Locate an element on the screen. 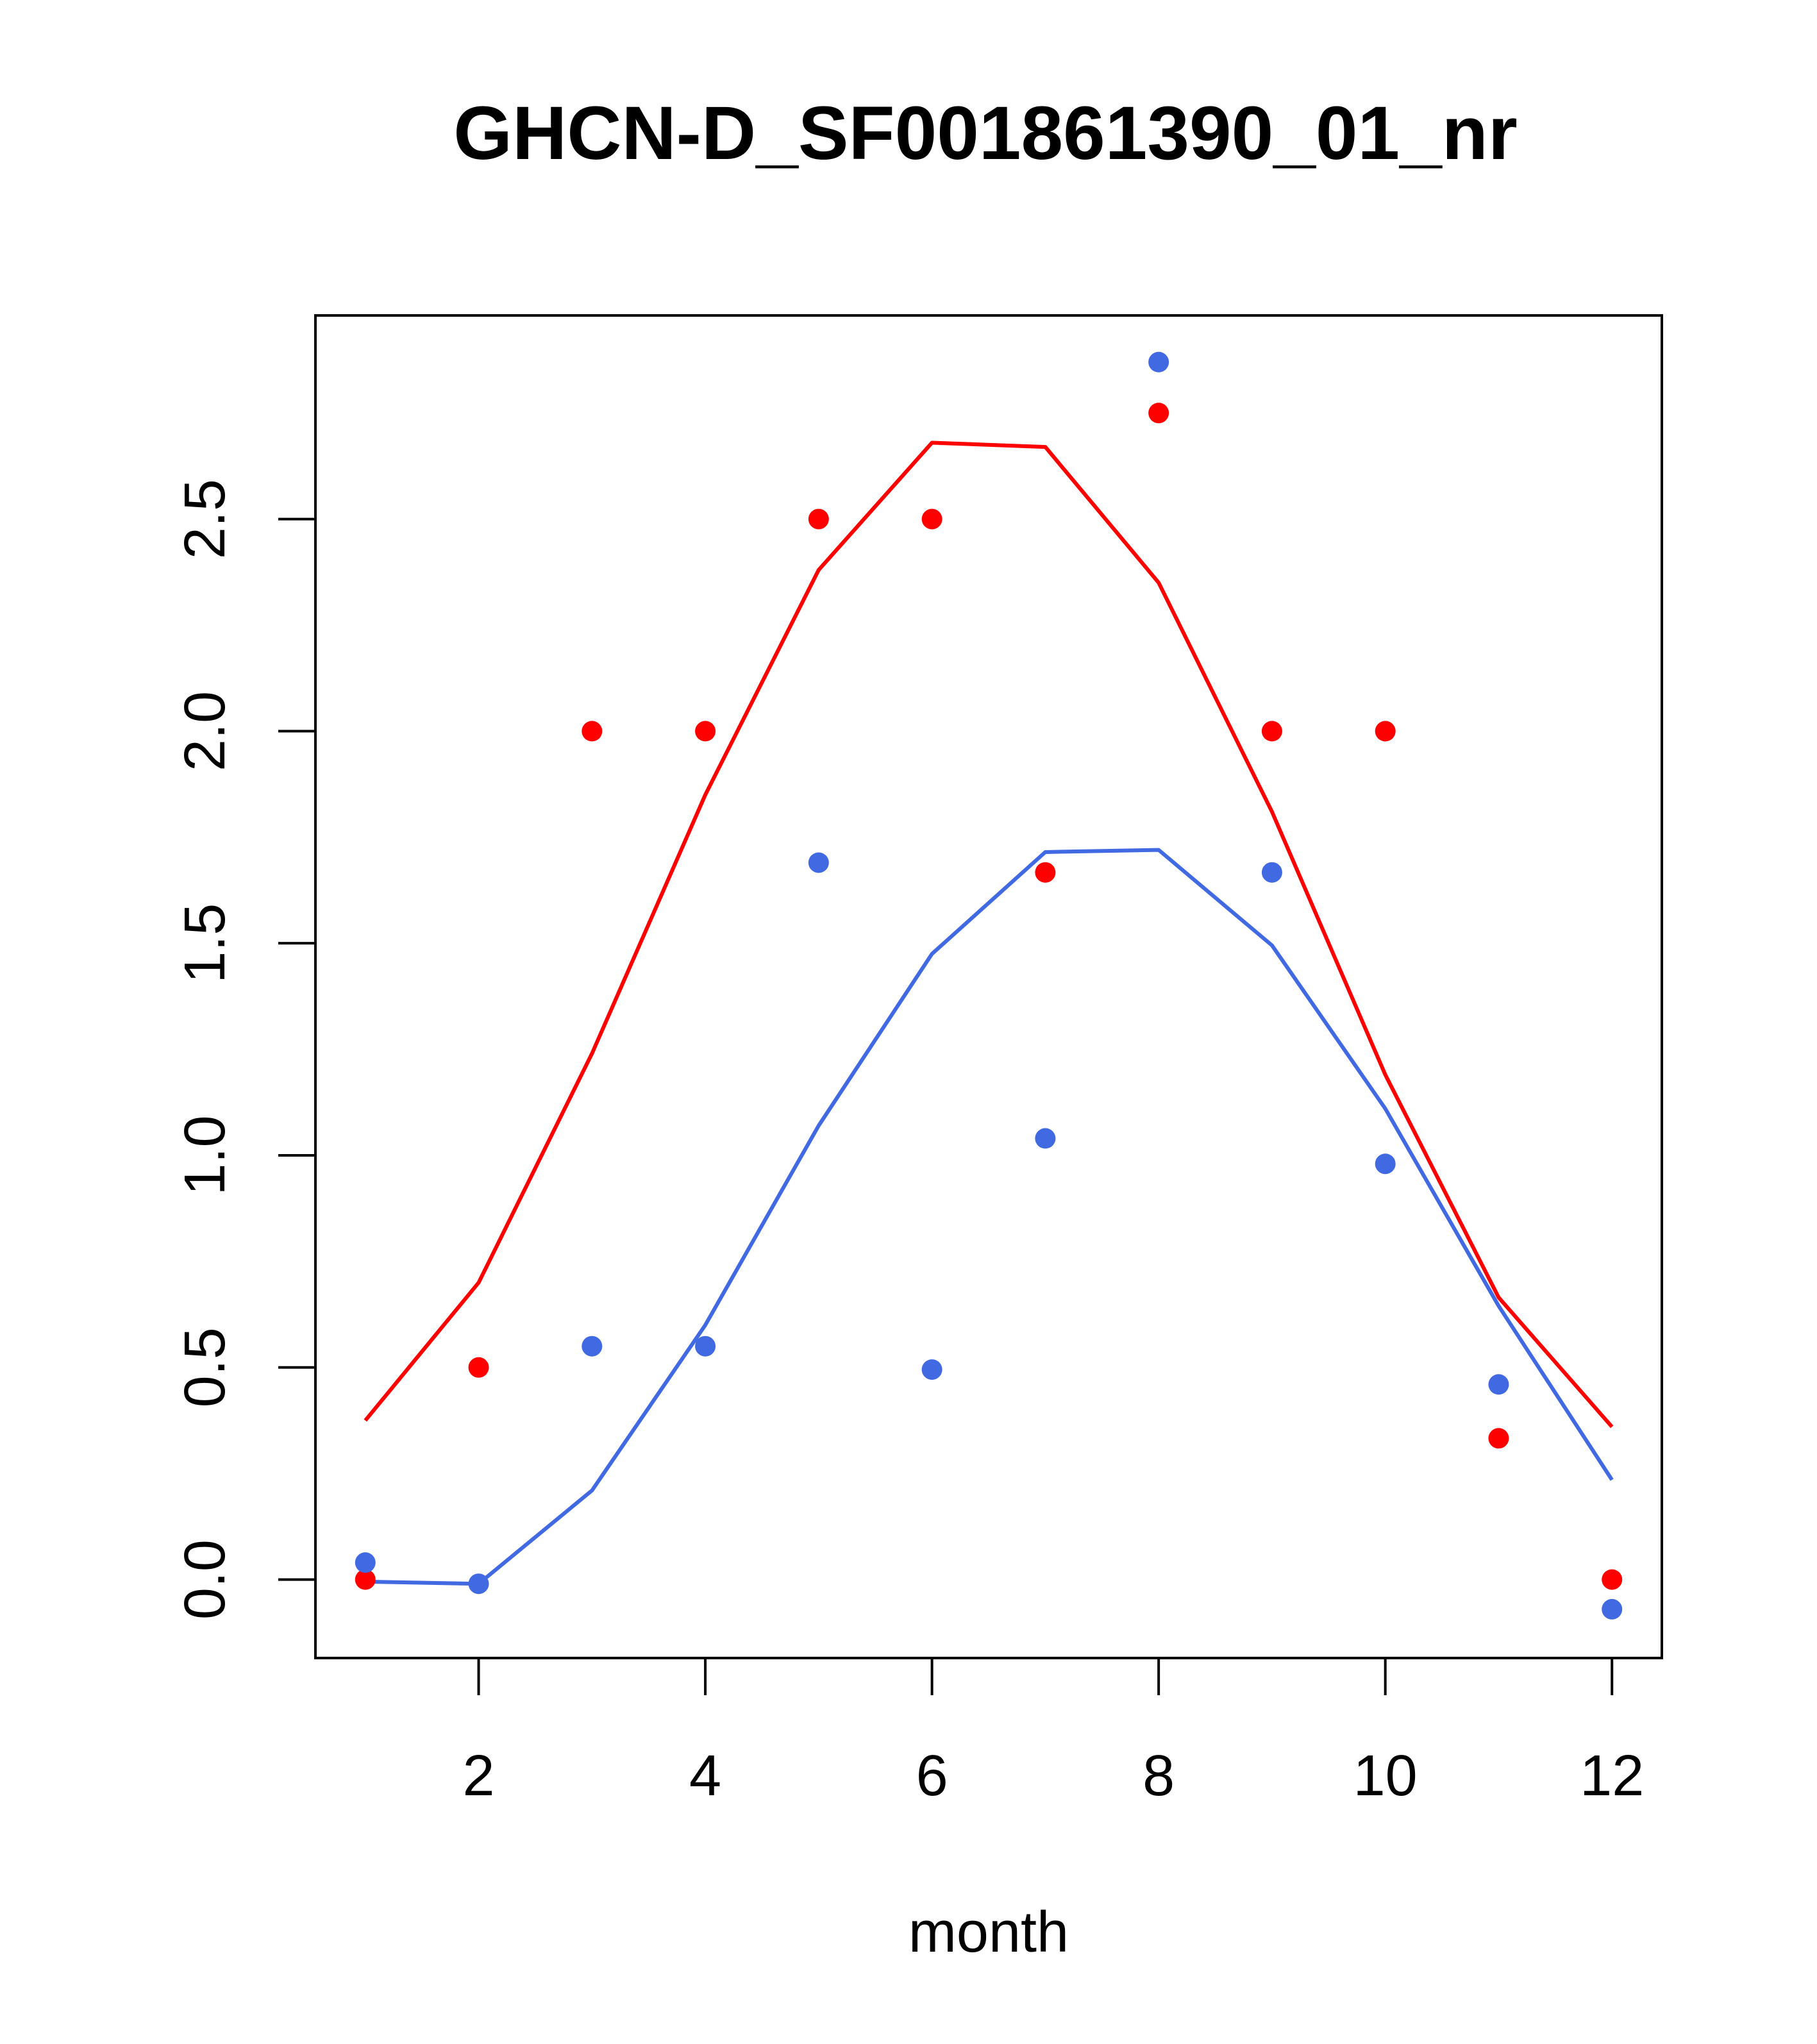 The height and width of the screenshot is (2044, 1817). y-tick-label: 0.0 is located at coordinates (205, 1579).